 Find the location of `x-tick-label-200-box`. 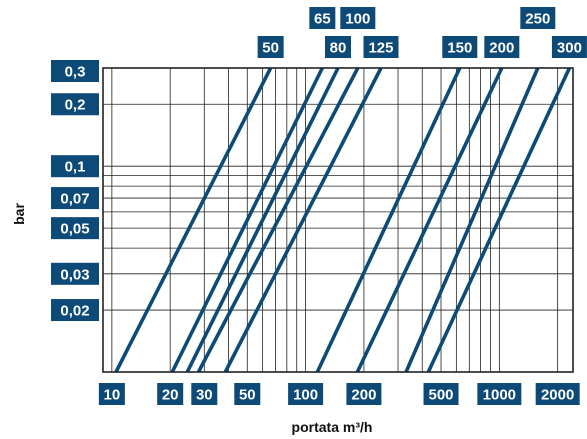

x-tick-label-200-box is located at coordinates (364, 394).